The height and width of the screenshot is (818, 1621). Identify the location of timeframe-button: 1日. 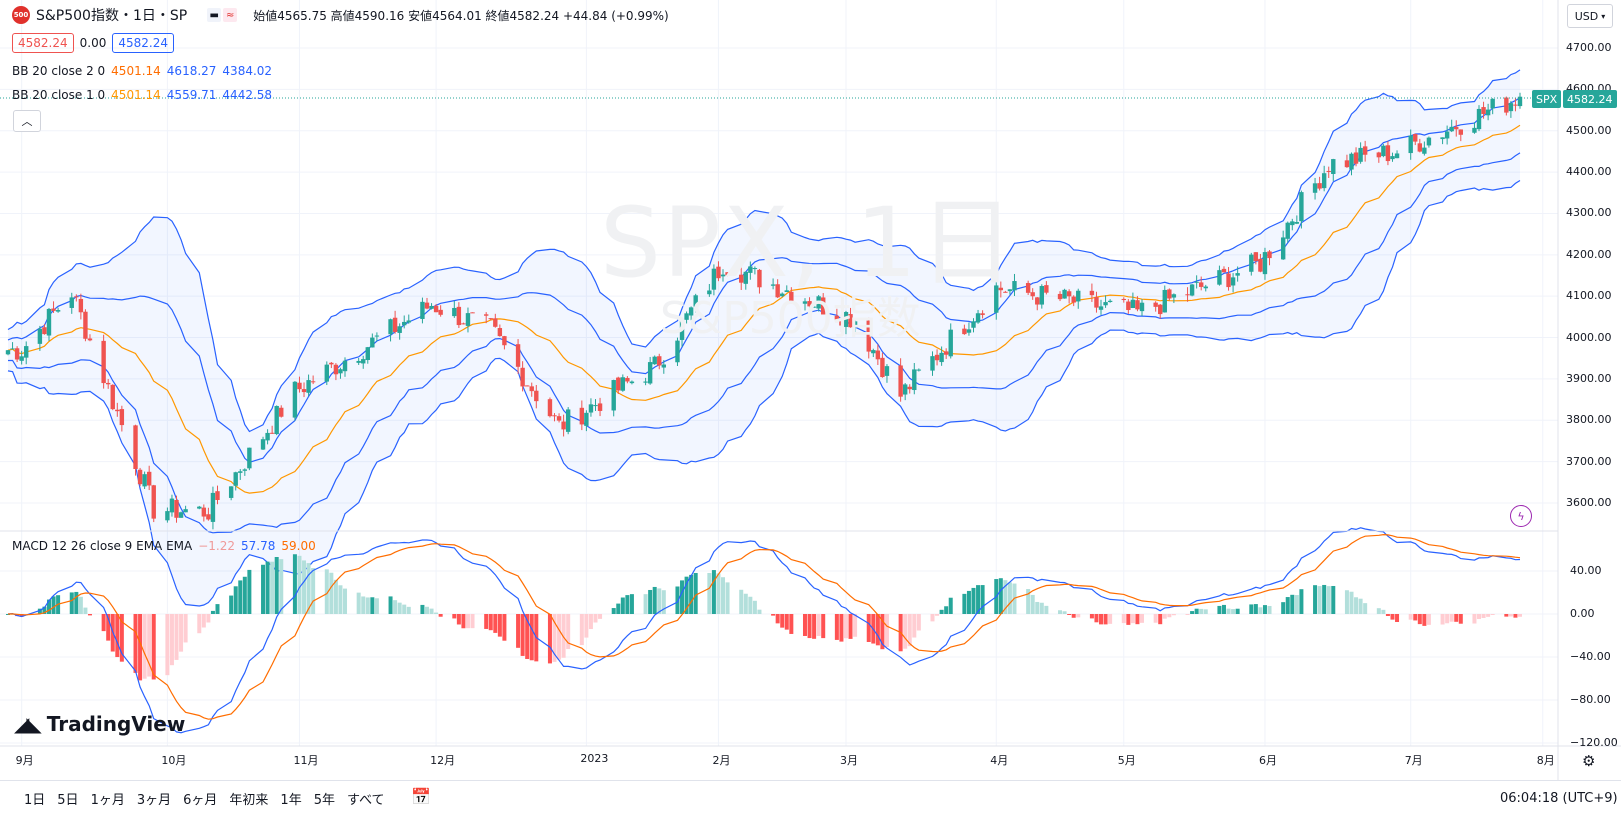
(35, 800).